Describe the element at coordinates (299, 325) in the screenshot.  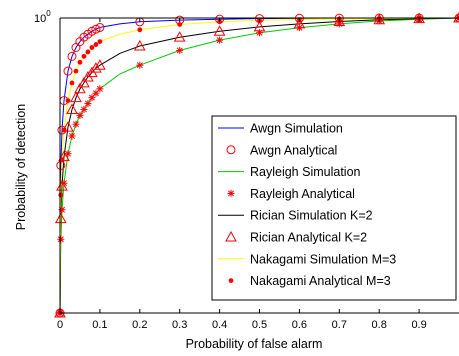
I see `x-tick-label: 0.6` at that location.